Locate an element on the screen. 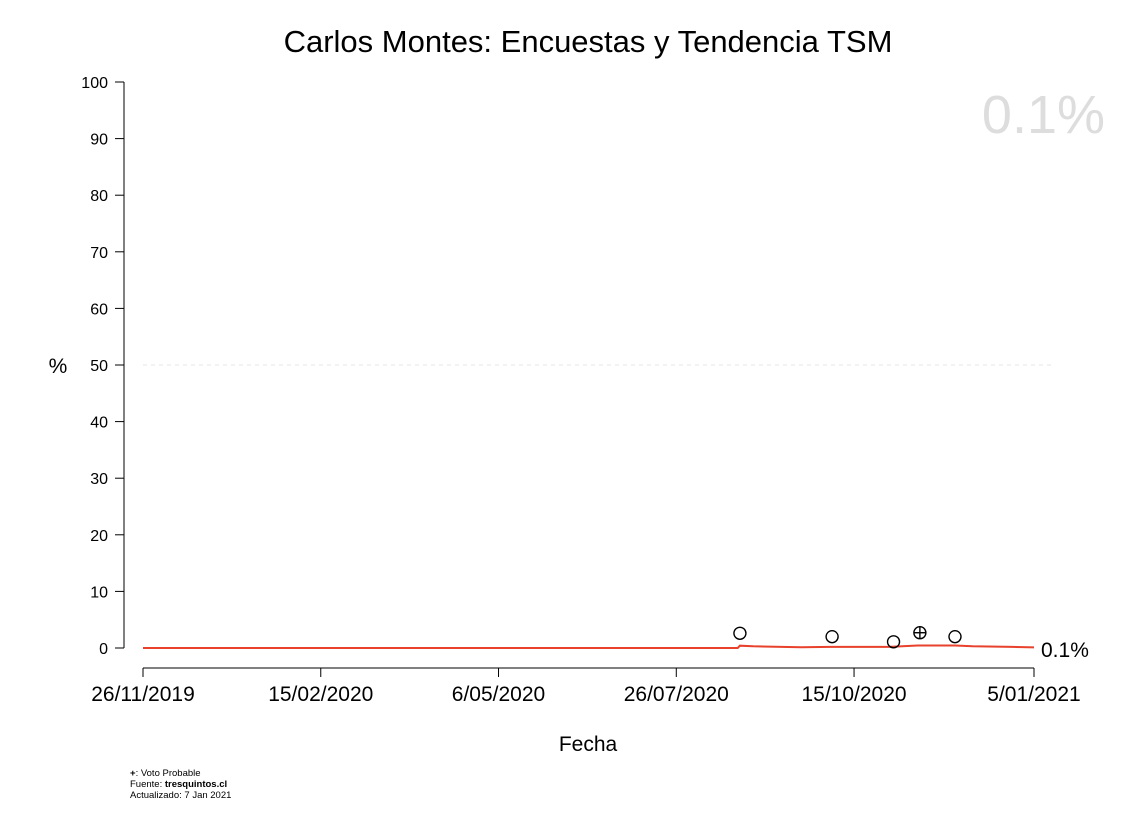 This screenshot has width=1136, height=826. y-tick-label: 0 is located at coordinates (103, 649).